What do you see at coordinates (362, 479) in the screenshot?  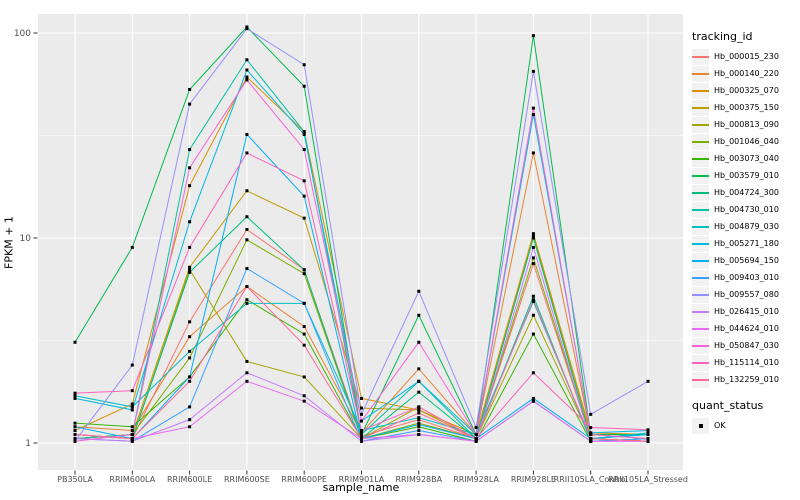 I see `x-tick-label: RRIM901LA` at bounding box center [362, 479].